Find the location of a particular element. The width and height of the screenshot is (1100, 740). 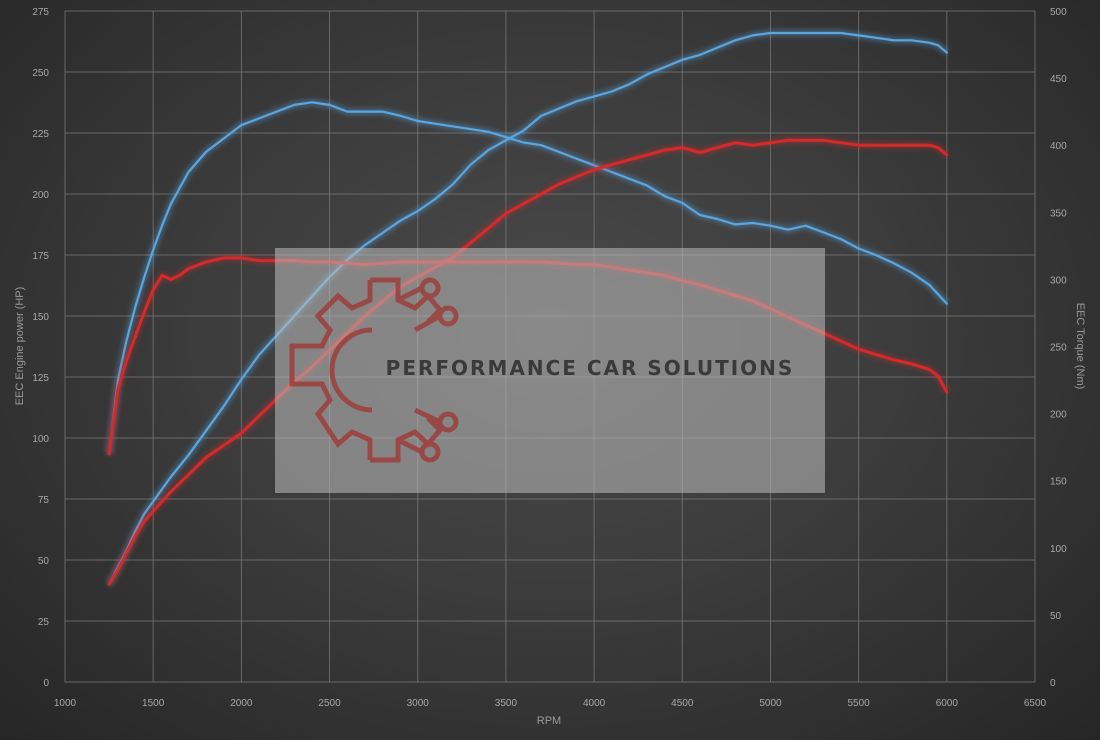

y-right-tick-label: 200 is located at coordinates (1058, 415).